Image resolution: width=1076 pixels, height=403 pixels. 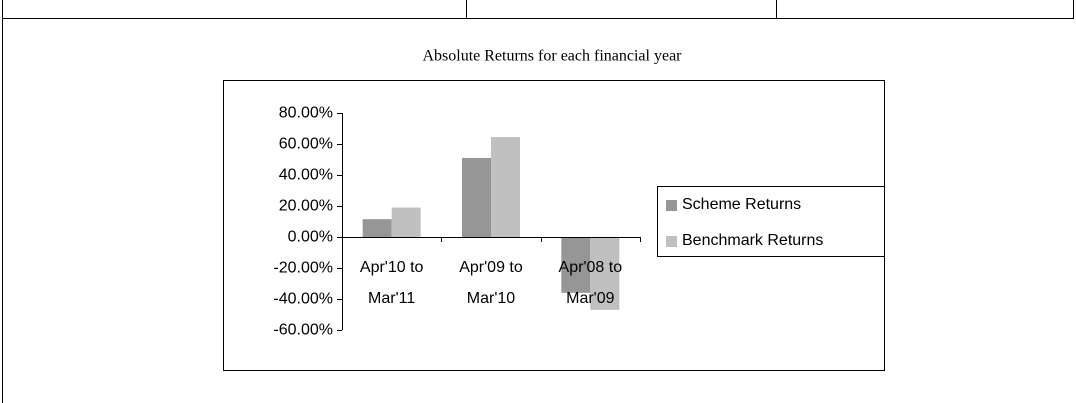 What do you see at coordinates (306, 206) in the screenshot?
I see `y-tick-label: 20.00%` at bounding box center [306, 206].